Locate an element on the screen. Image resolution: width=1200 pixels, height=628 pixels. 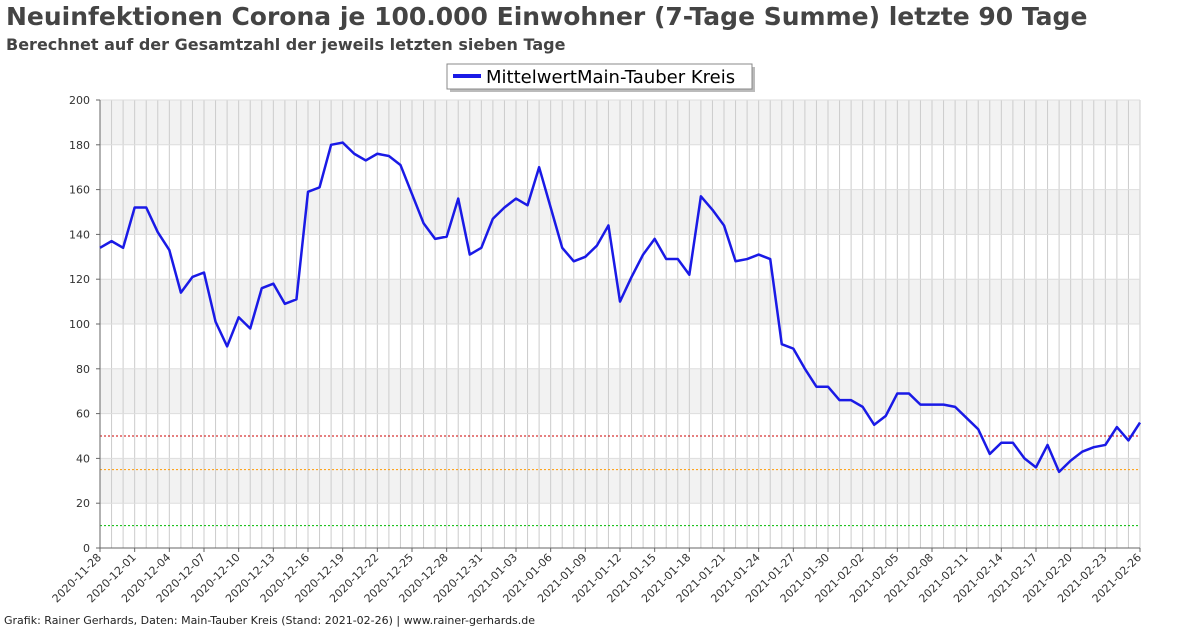
legend-box is located at coordinates (599, 76).